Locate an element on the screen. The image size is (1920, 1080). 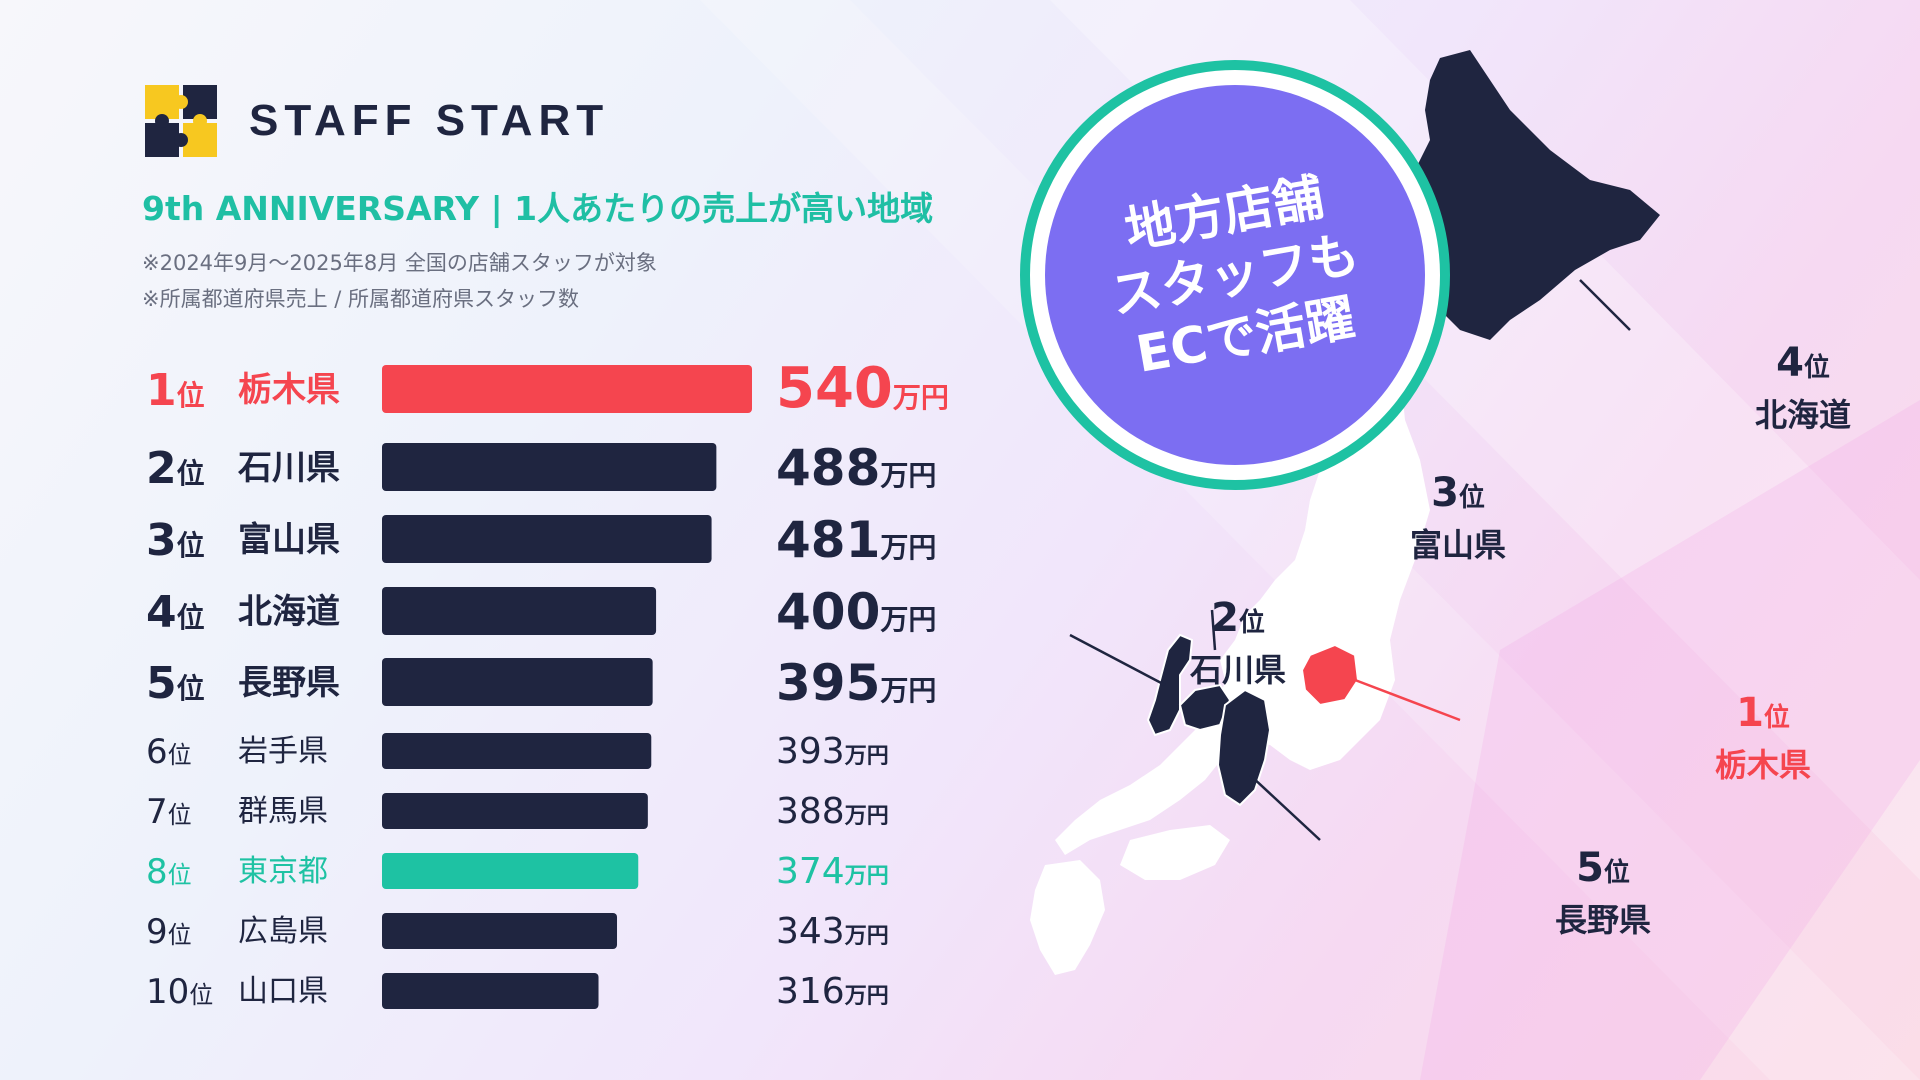
map-label-pref: 栃木県 is located at coordinates (1763, 765).